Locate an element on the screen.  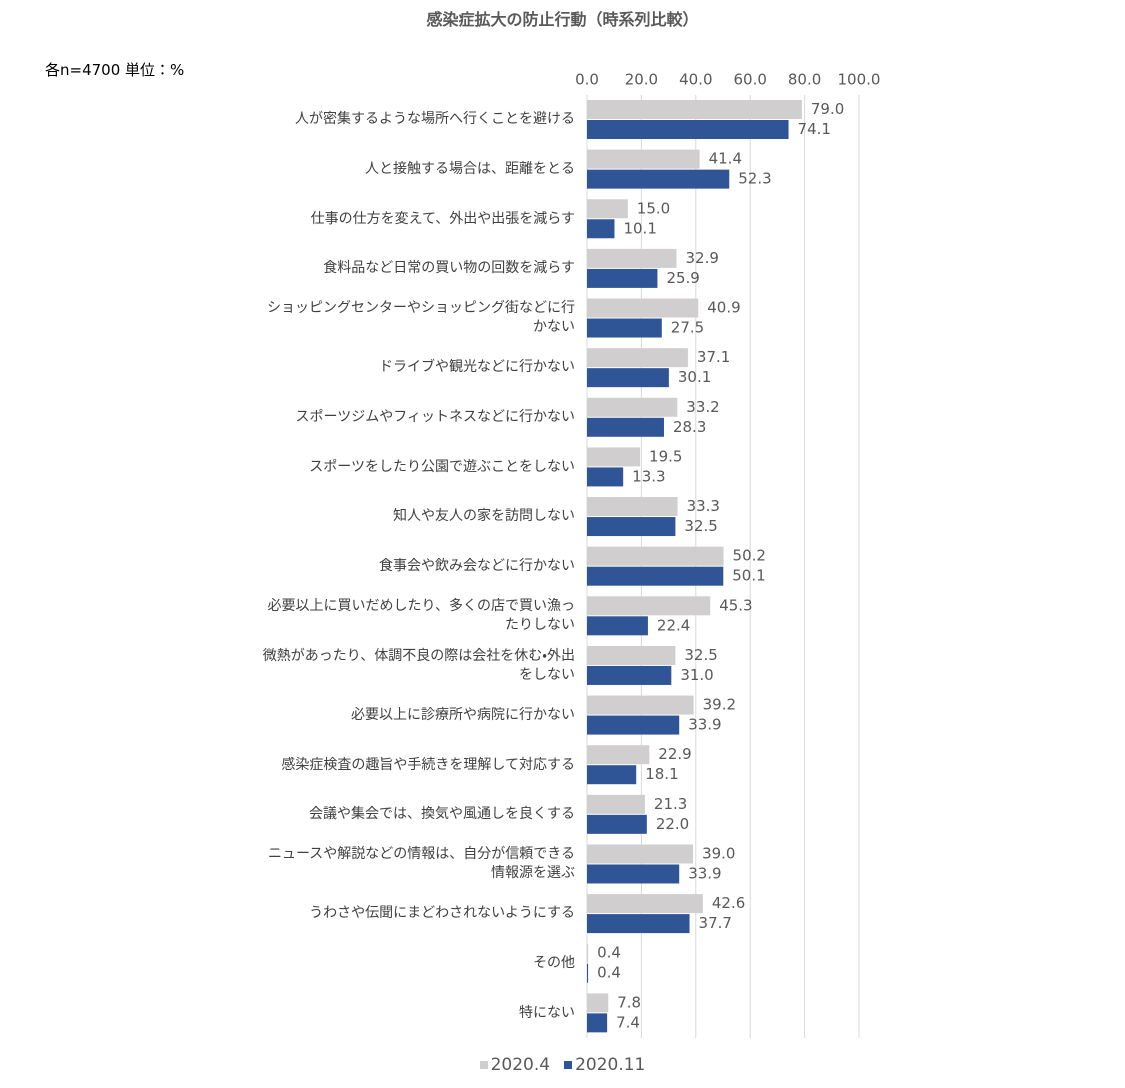
value-label: 19.5 is located at coordinates (665, 456).